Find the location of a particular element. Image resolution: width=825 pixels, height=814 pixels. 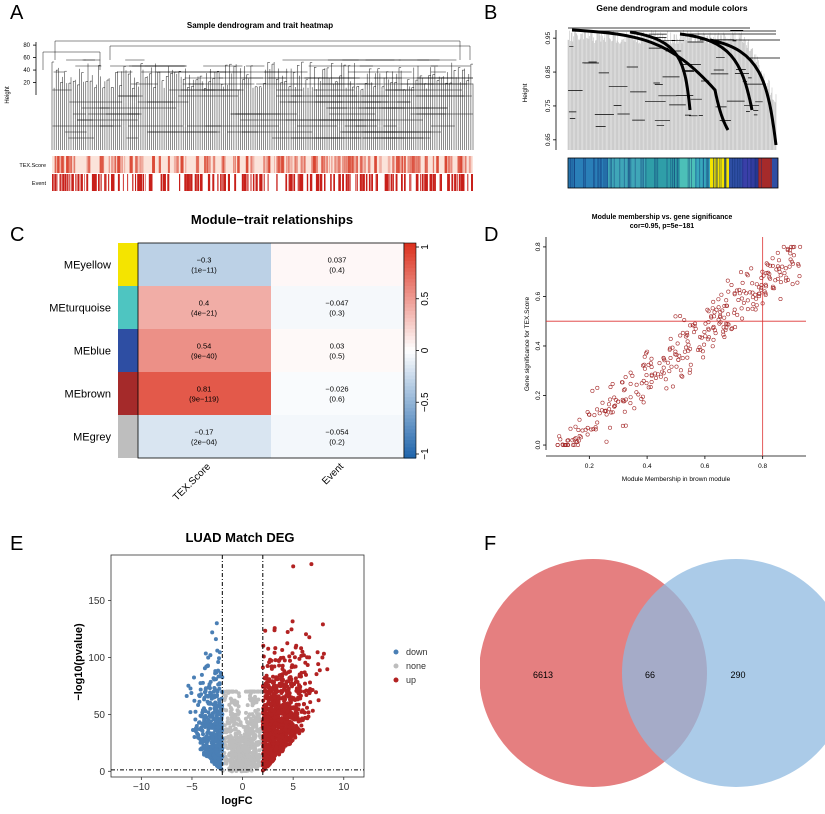

chart-c-cell-value: 0.4 is located at coordinates (204, 303).